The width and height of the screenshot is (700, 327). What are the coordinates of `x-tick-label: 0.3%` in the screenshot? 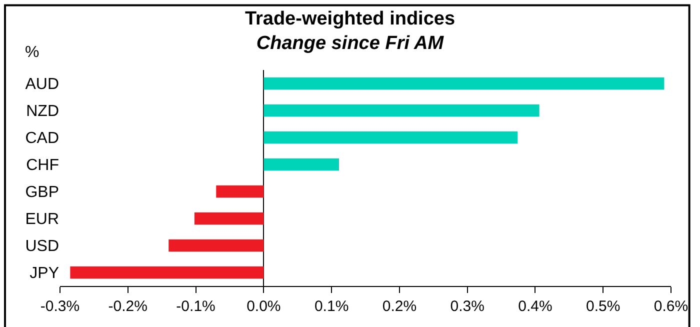 It's located at (467, 306).